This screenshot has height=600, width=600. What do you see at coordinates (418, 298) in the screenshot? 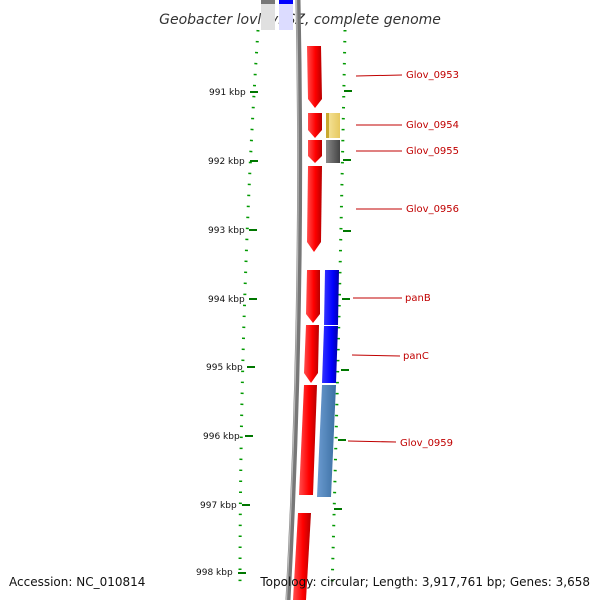
I see `gene-label-panb: panB` at bounding box center [418, 298].